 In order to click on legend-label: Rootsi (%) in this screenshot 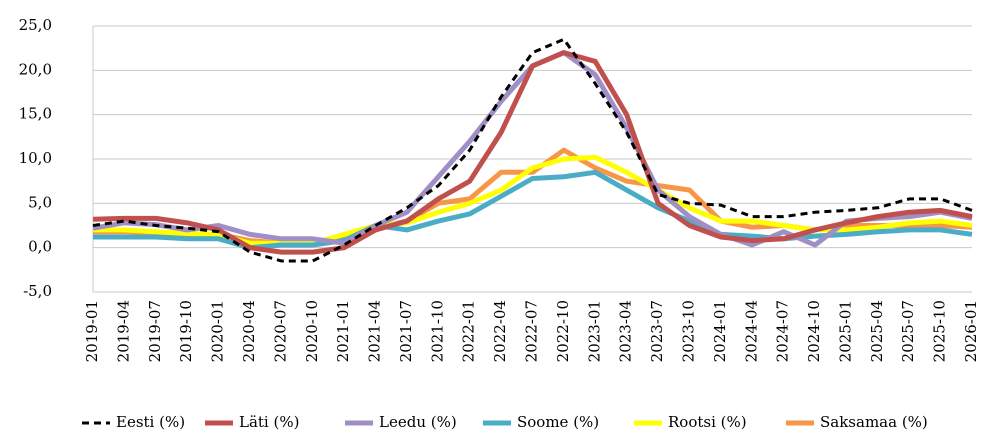, I will do `click(707, 422)`.